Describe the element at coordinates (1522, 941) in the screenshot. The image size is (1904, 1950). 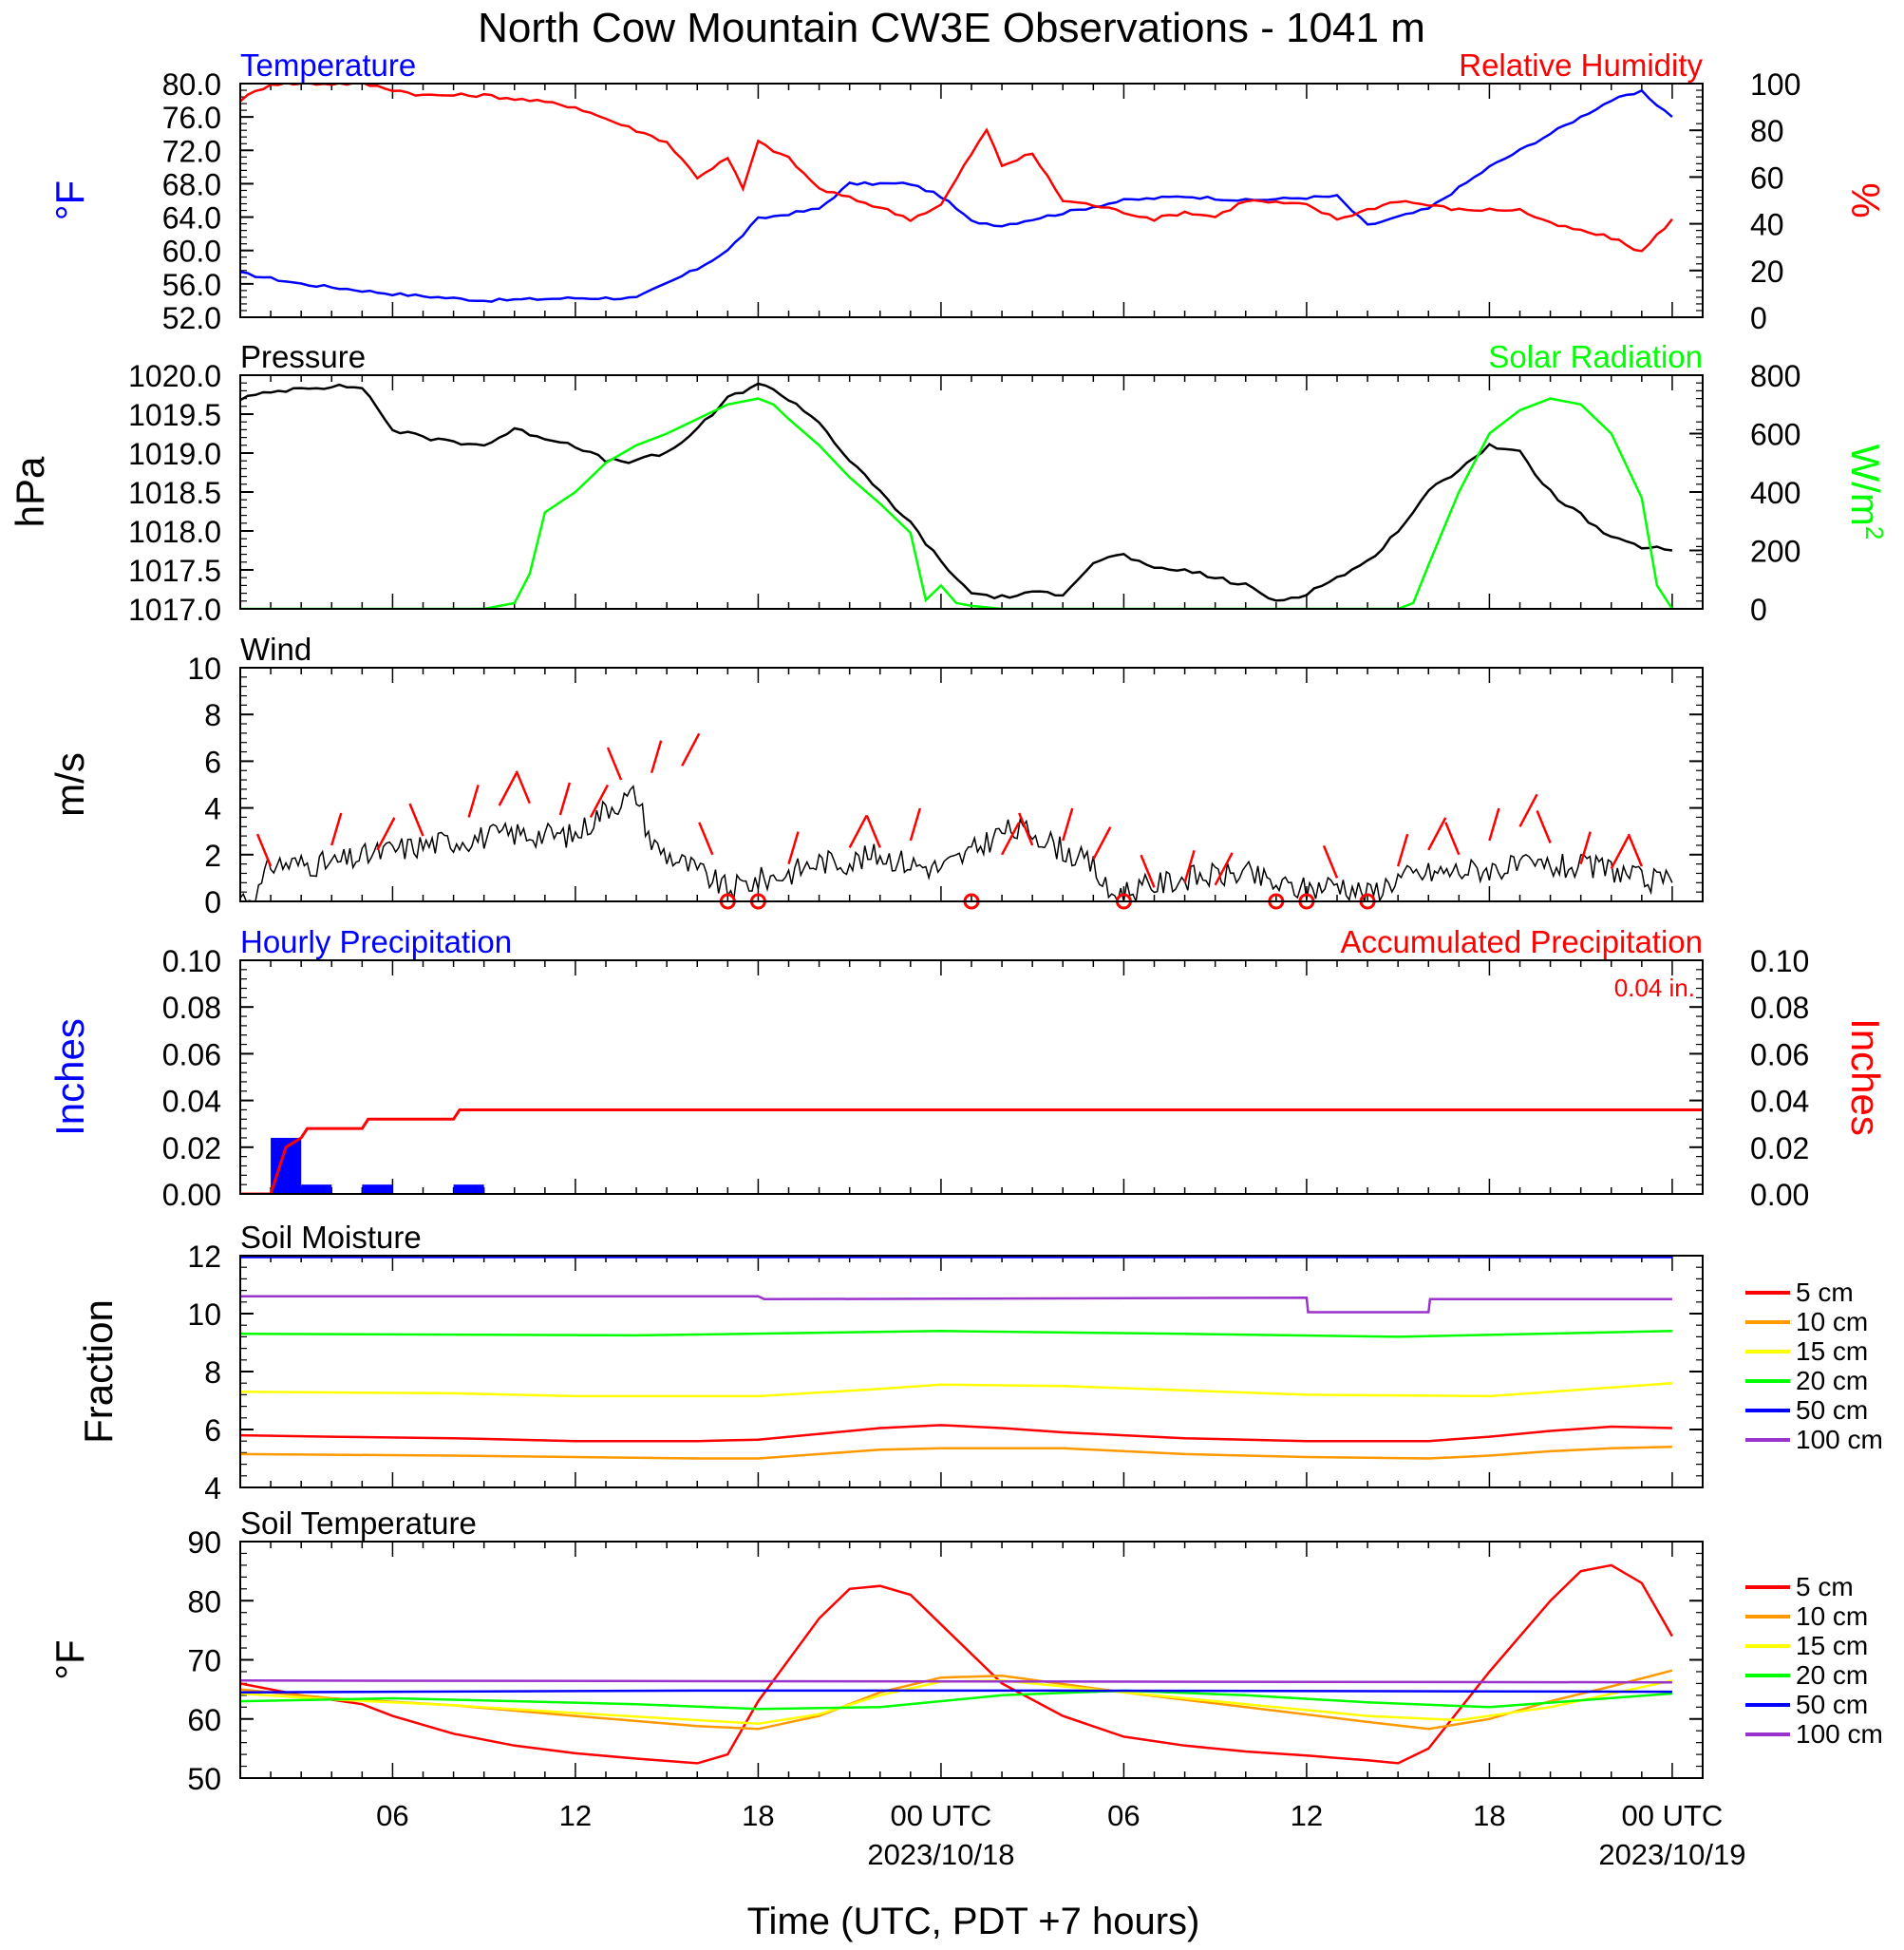
I see `panel-title-right: Accumulated Precipitation` at that location.